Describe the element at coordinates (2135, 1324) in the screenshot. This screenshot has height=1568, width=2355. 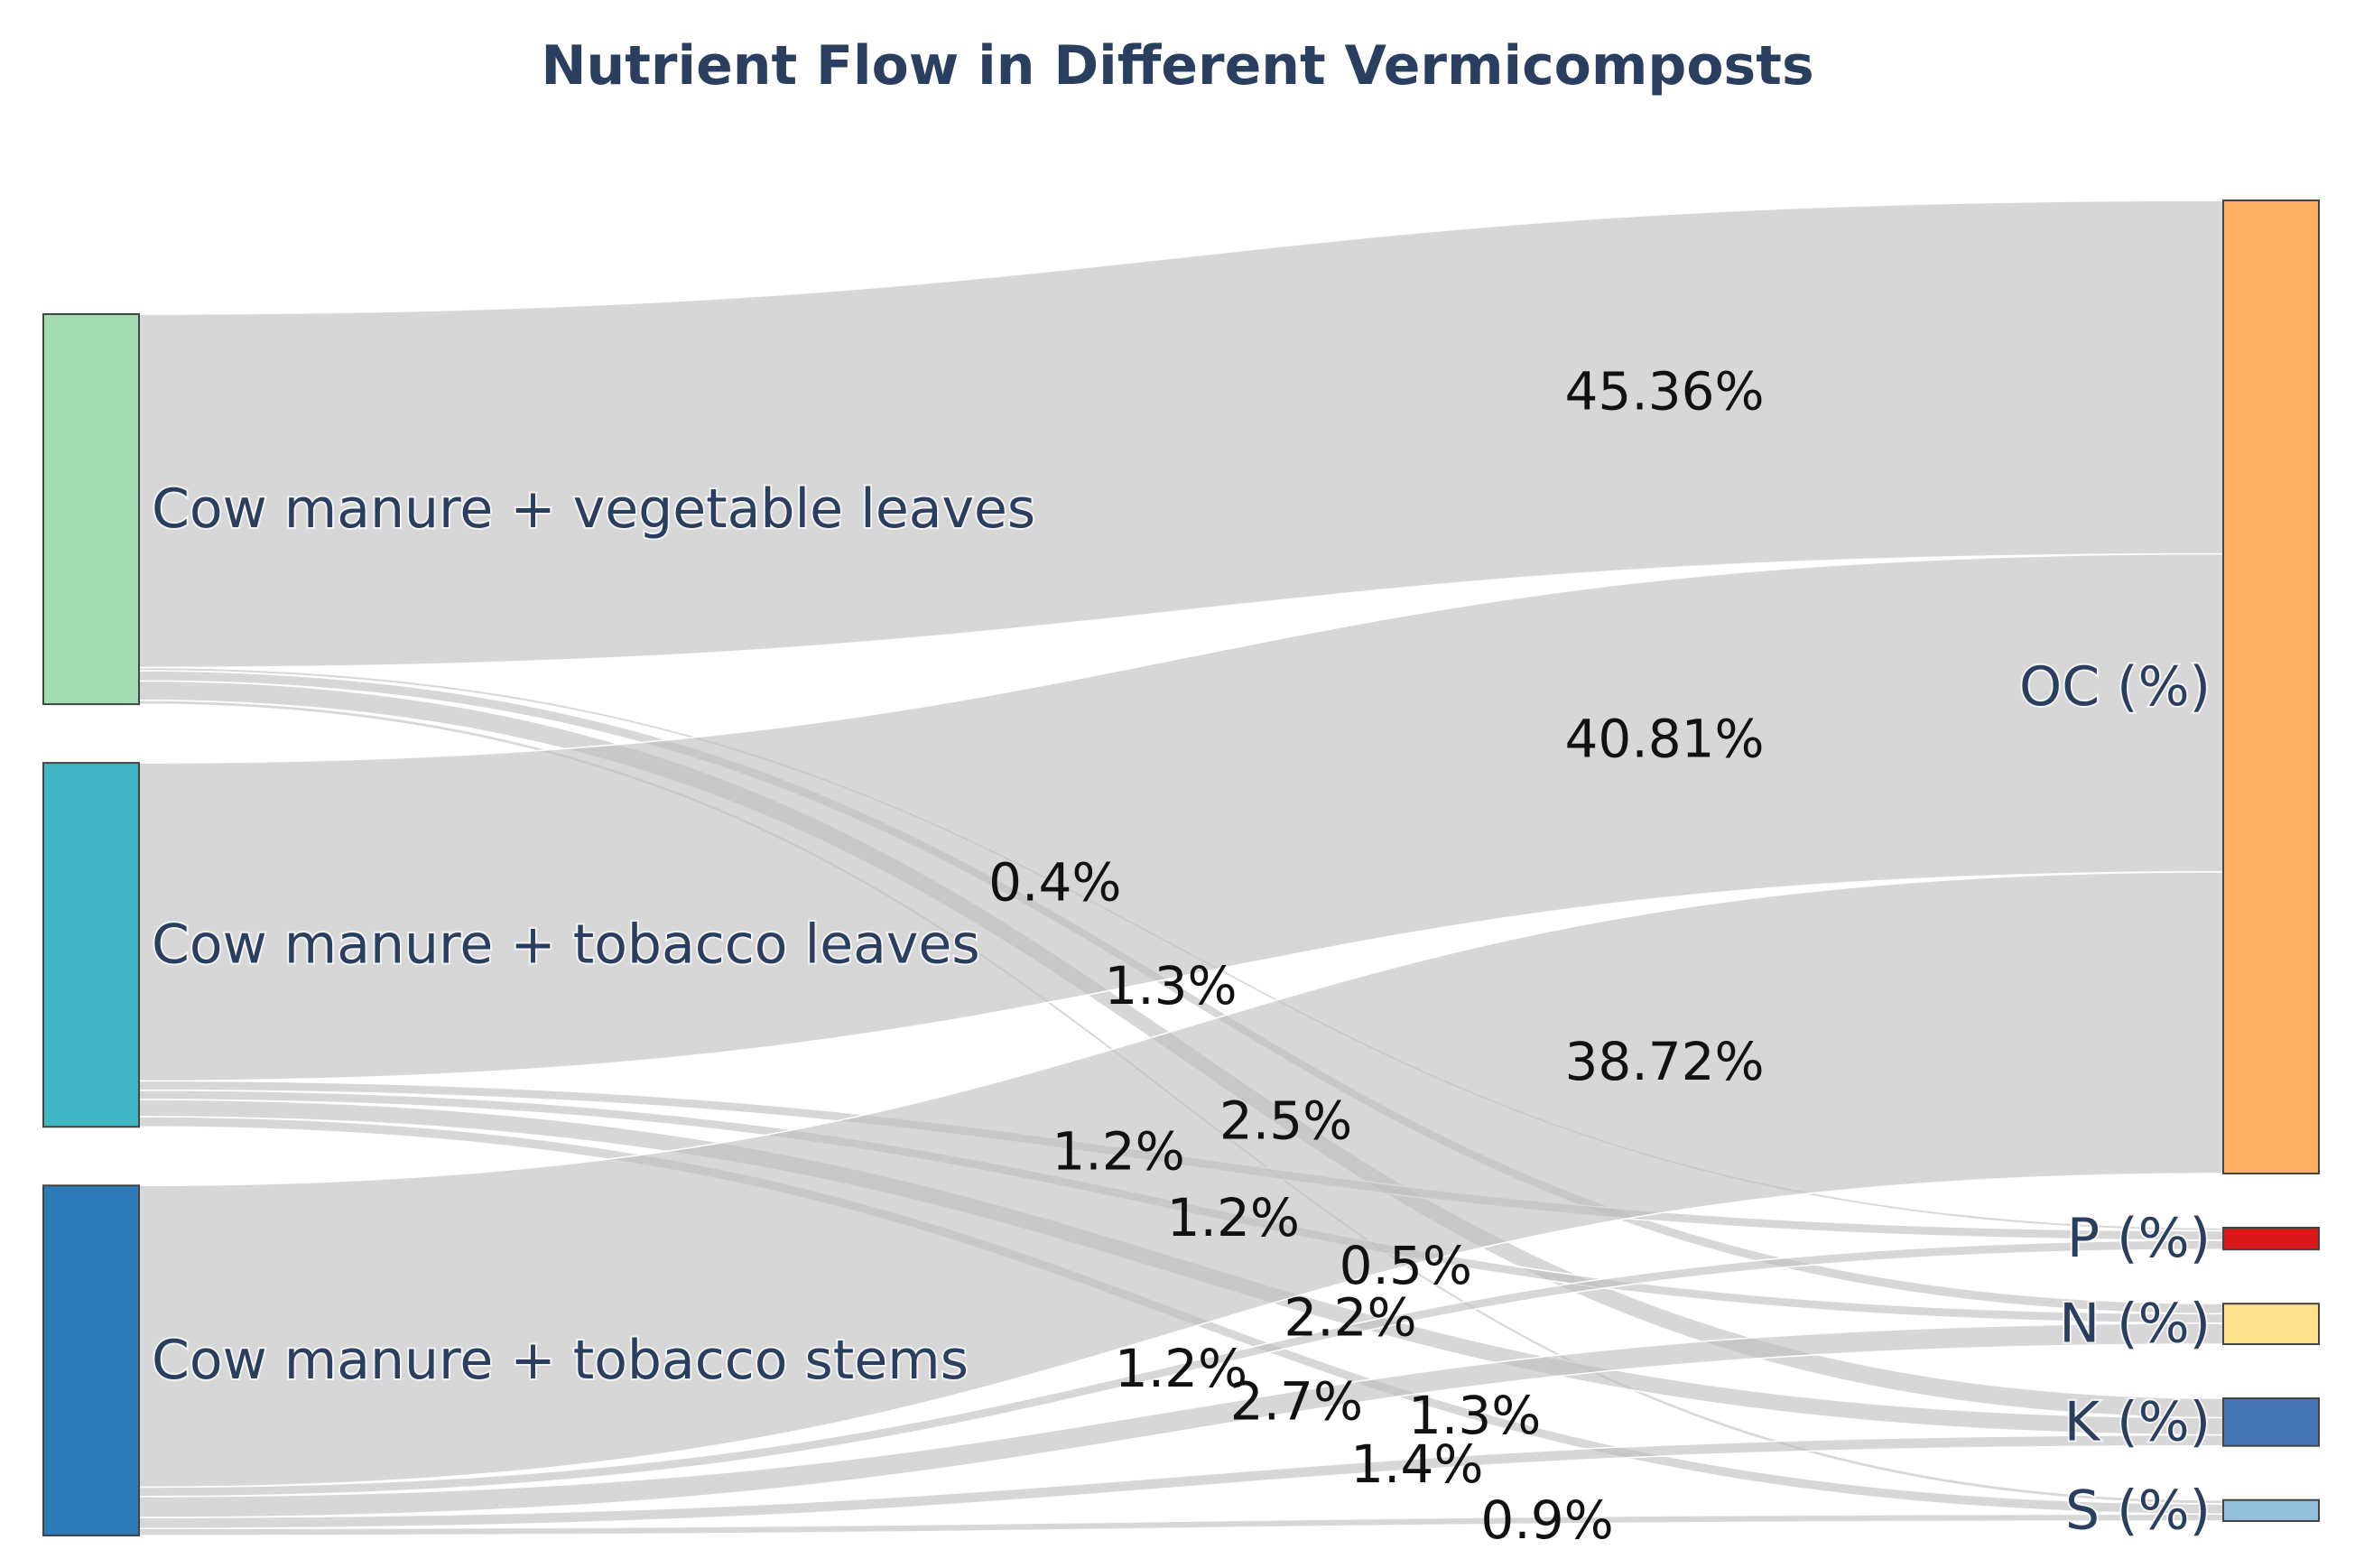
I see `node-label-n: N (%)` at that location.